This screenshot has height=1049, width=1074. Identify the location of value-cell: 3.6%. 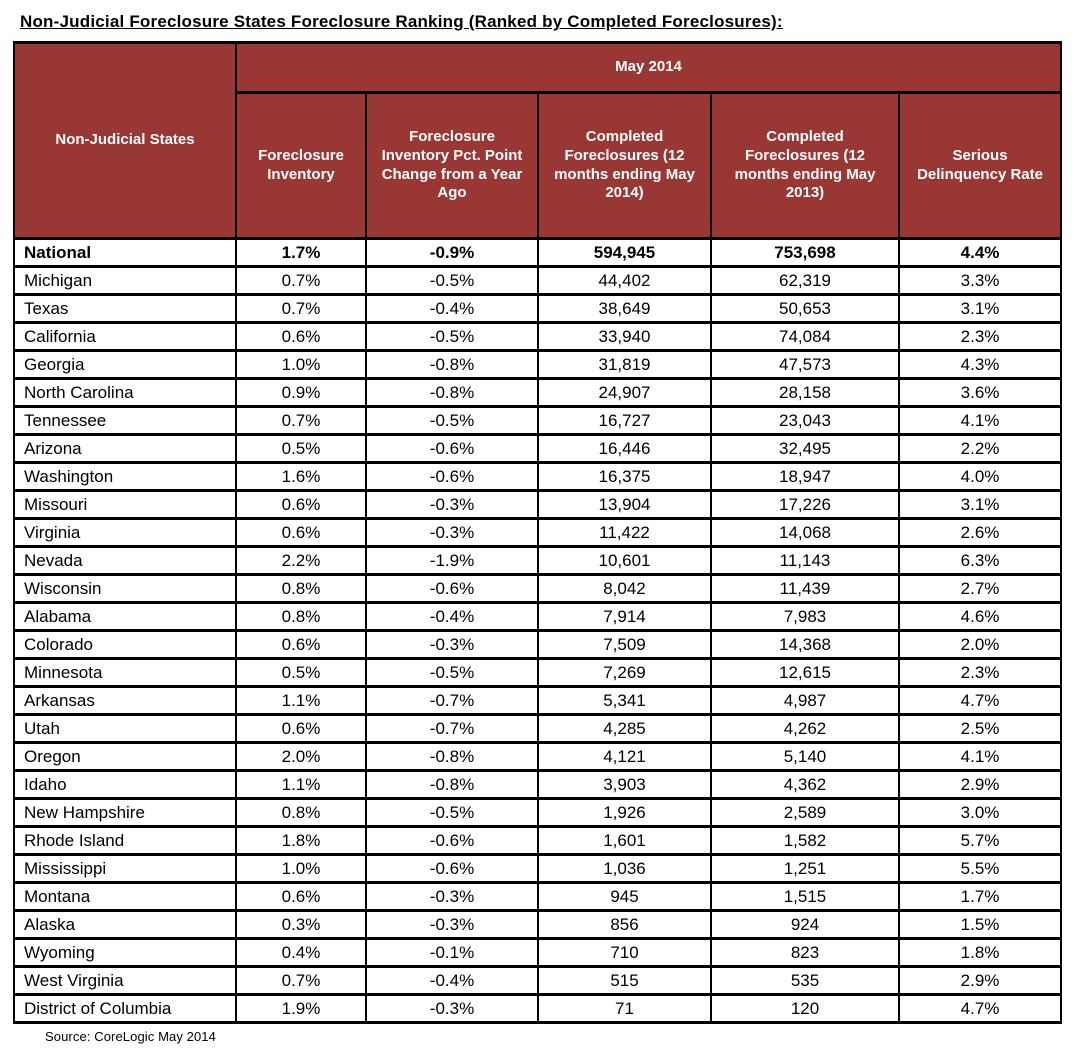
(980, 392).